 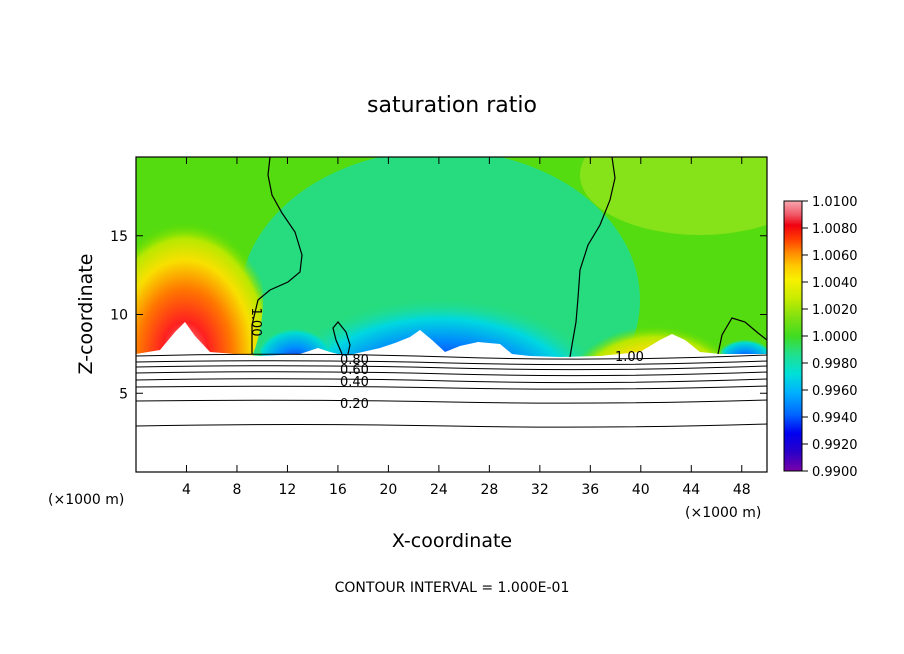 What do you see at coordinates (723, 513) in the screenshot?
I see `x-unit-right: (×1000 m)` at bounding box center [723, 513].